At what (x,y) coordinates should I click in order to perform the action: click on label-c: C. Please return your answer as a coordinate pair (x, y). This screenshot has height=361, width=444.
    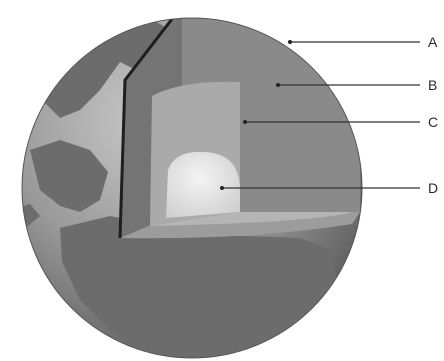
    Looking at the image, I should click on (433, 122).